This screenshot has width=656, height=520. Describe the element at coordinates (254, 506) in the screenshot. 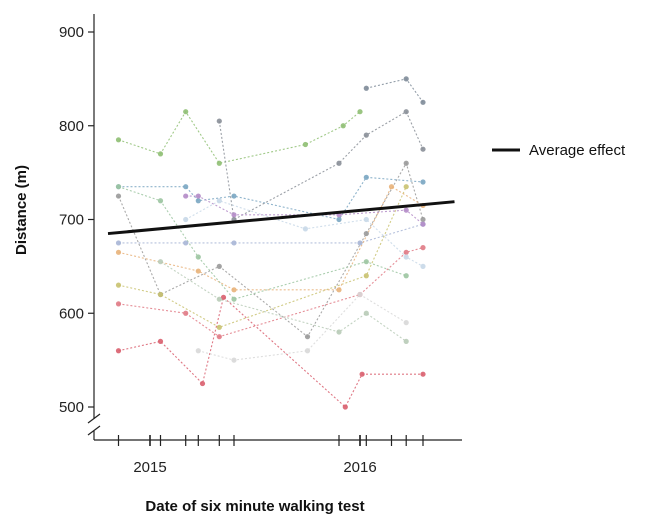

I see `x-axis-title: Date of six minute walking test` at that location.